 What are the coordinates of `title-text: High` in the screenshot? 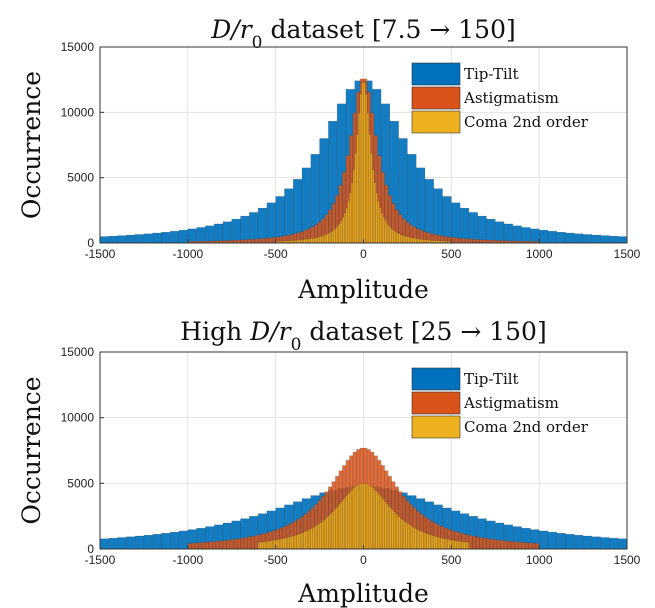 It's located at (215, 331).